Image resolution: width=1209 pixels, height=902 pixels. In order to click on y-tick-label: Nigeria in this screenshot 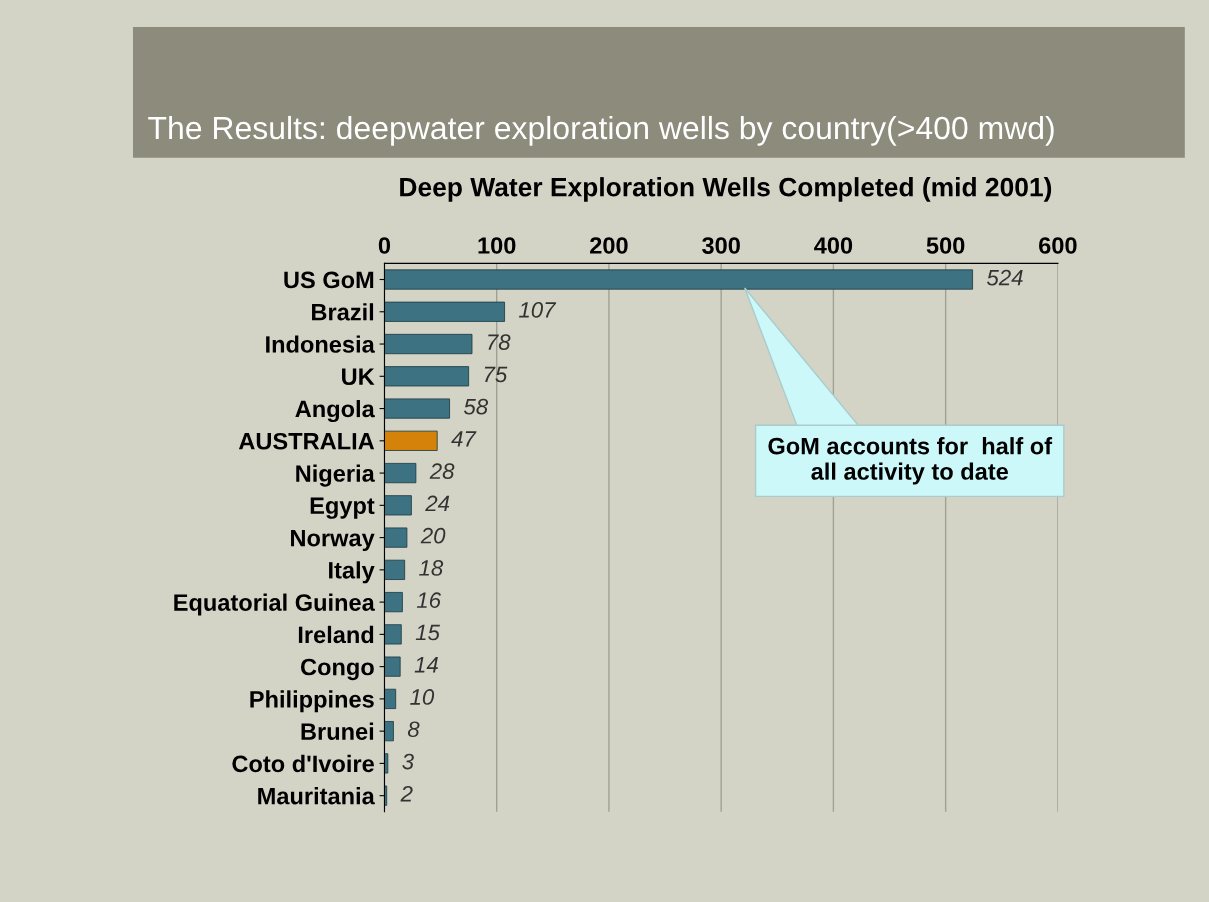, I will do `click(335, 475)`.